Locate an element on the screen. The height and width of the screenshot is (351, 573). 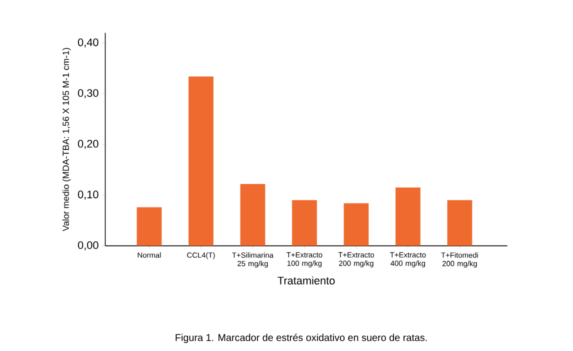
y-axis-title: Valor medio (MDA-TBA: 1,56 X 105 M-1 cm-1) is located at coordinates (66, 140).